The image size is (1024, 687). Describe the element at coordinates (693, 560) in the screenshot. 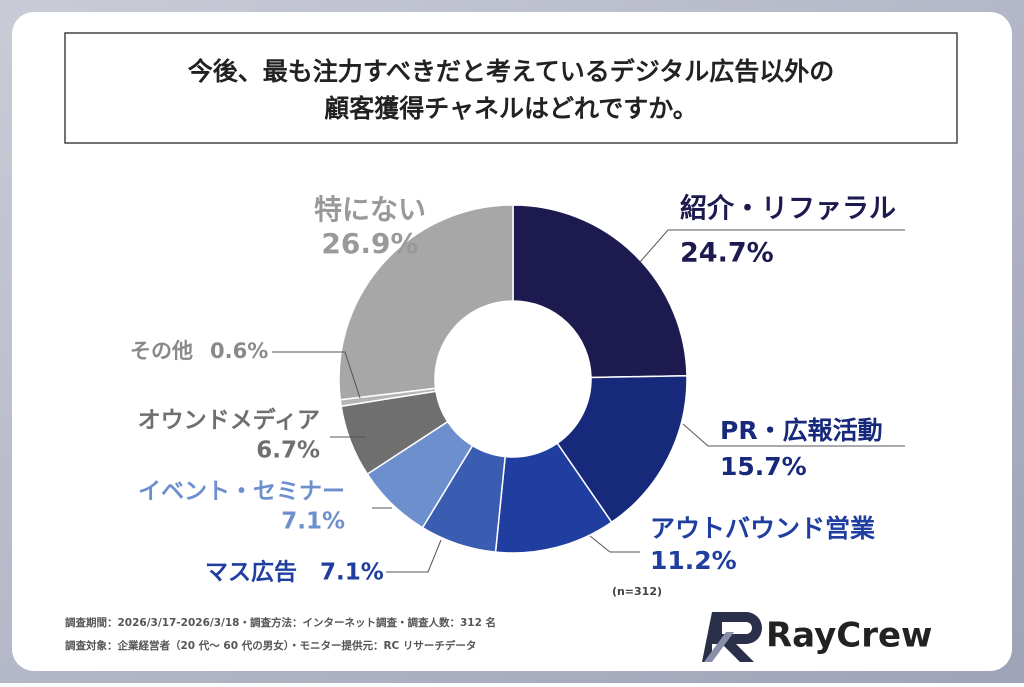

I see `slice-value: 11.2%` at that location.